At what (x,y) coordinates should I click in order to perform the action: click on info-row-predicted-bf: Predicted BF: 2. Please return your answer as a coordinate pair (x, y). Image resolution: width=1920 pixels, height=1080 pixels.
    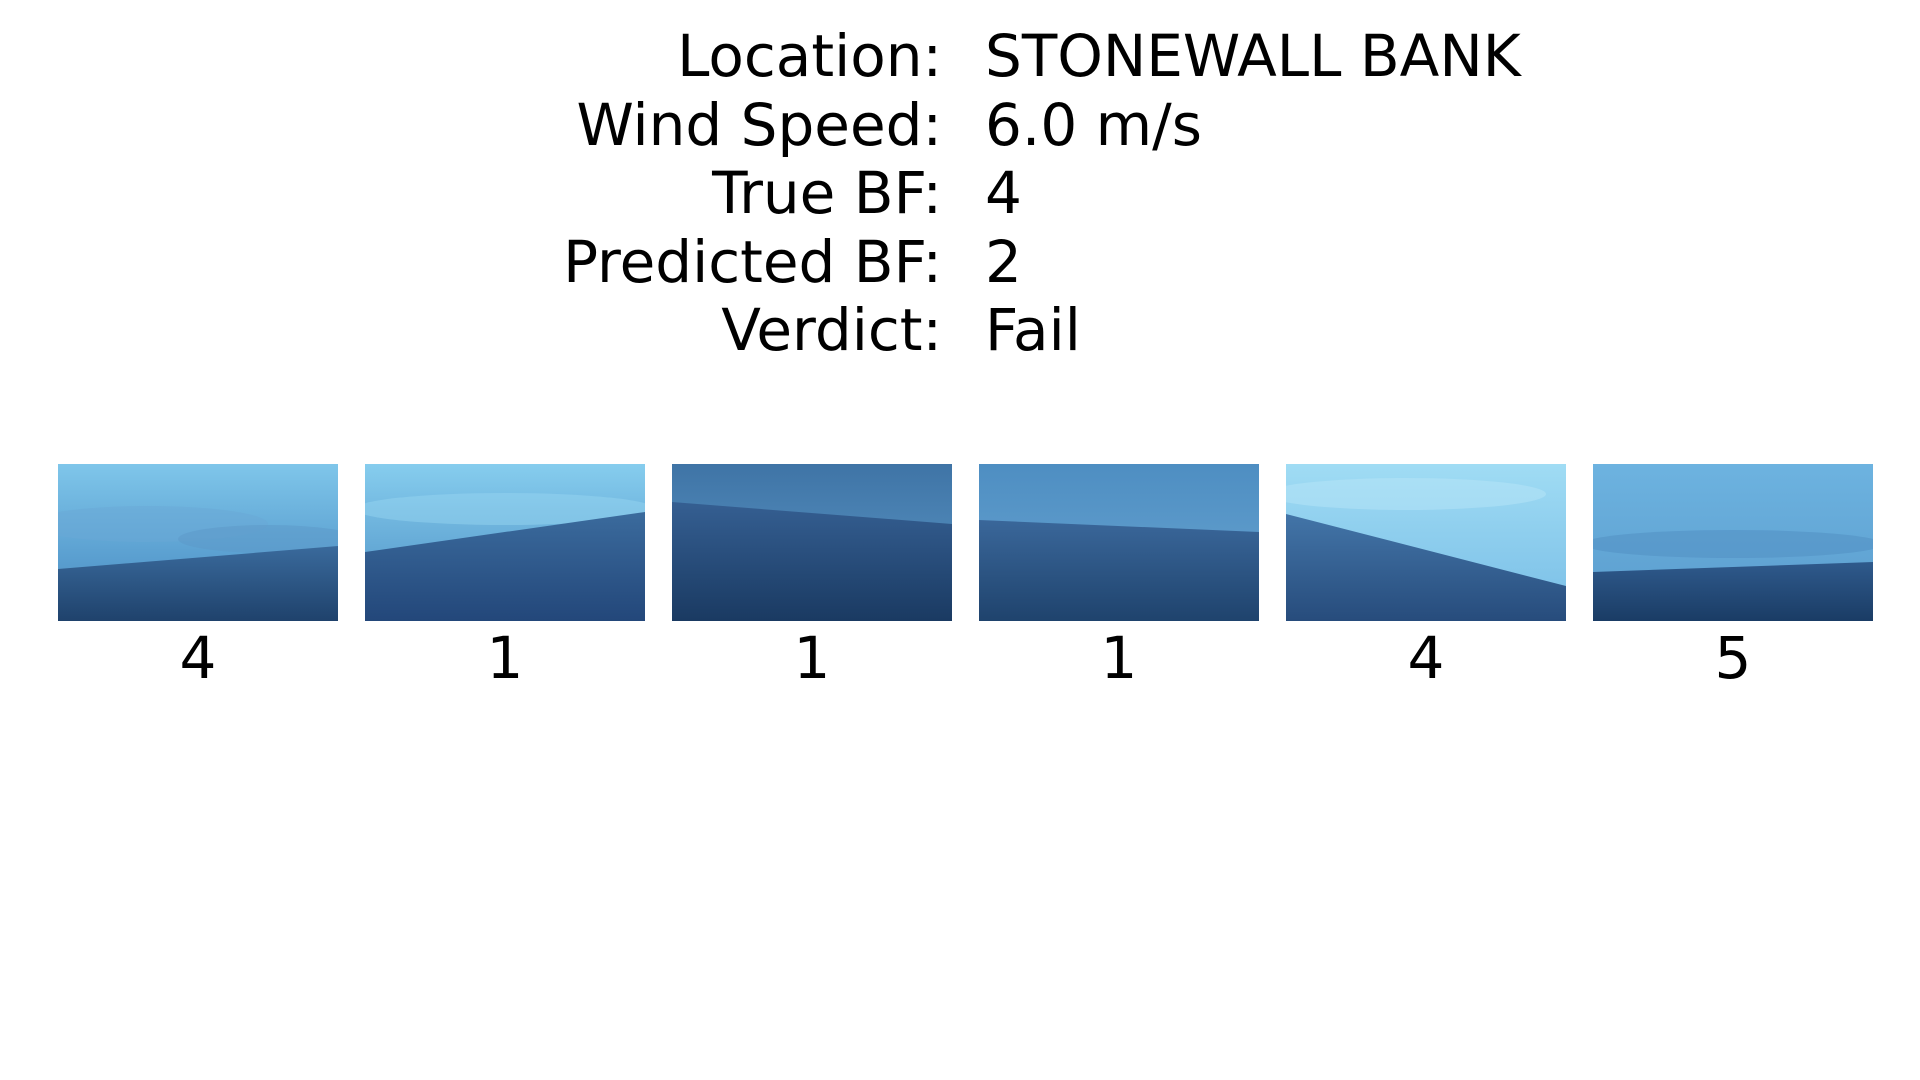
    Looking at the image, I should click on (960, 262).